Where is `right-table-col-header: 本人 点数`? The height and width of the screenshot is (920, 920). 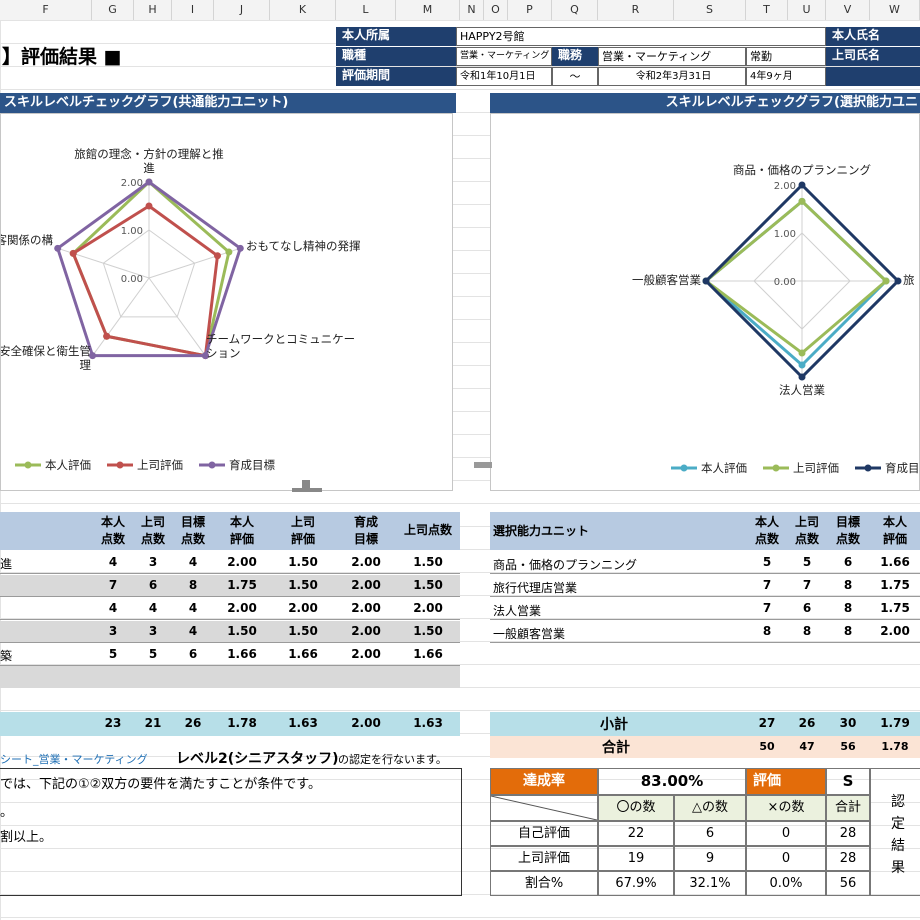 right-table-col-header: 本人 点数 is located at coordinates (767, 531).